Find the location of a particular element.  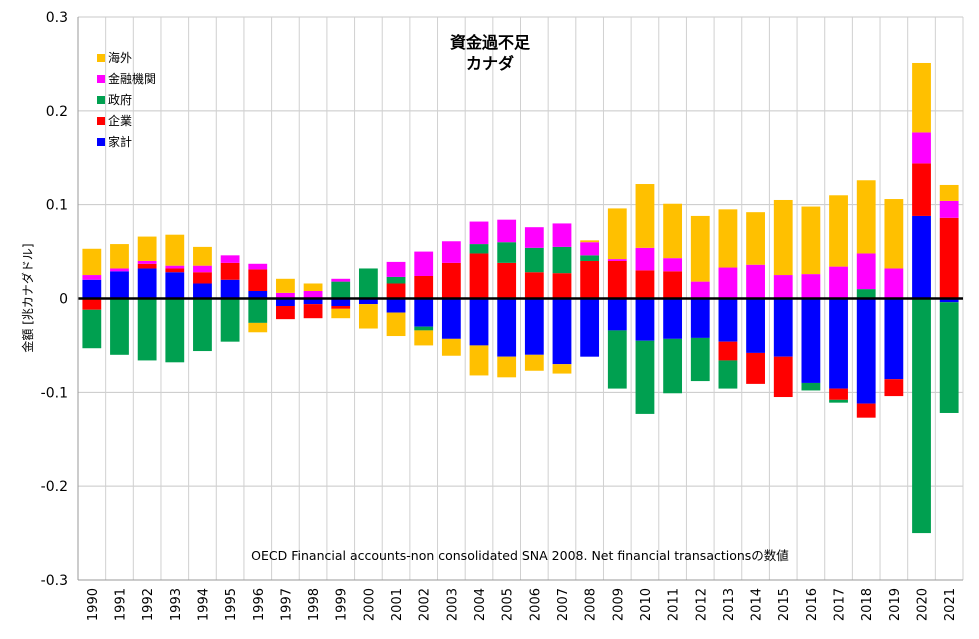

x-tick-label-1999: 1999 is located at coordinates (342, 604).